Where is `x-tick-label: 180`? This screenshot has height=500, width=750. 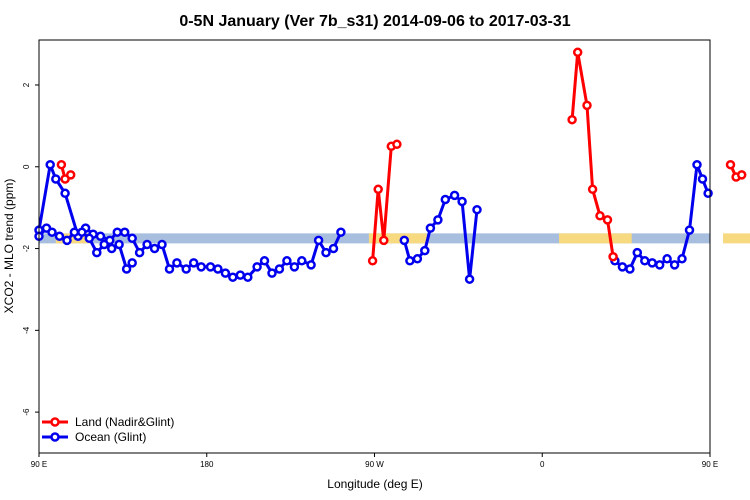
x-tick-label: 180 is located at coordinates (207, 464).